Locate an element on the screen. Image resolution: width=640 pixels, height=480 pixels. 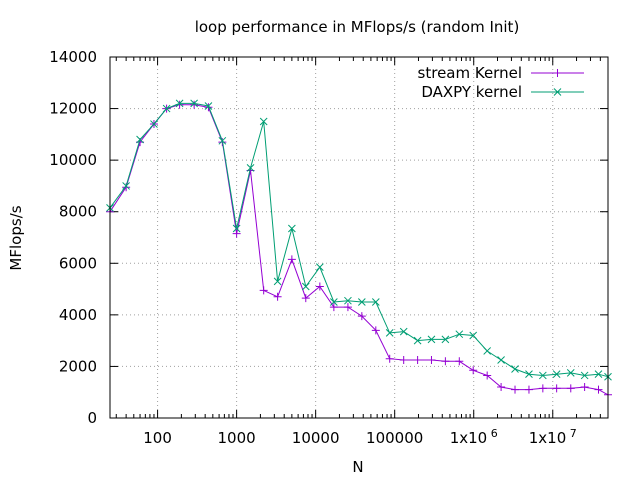
y-tick-label: 2000 is located at coordinates (78, 366).